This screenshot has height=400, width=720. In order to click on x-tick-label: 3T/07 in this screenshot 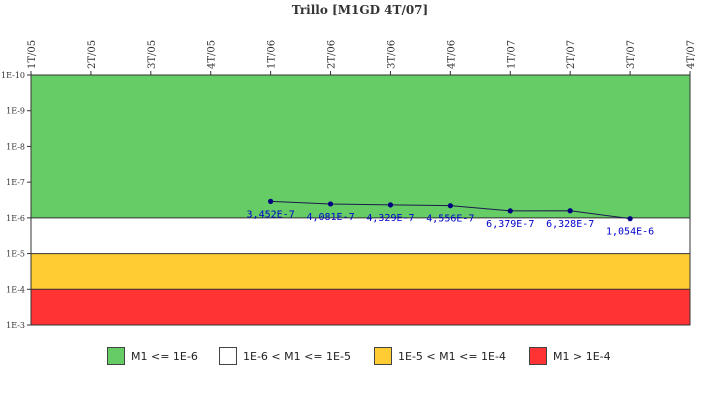, I will do `click(631, 54)`.